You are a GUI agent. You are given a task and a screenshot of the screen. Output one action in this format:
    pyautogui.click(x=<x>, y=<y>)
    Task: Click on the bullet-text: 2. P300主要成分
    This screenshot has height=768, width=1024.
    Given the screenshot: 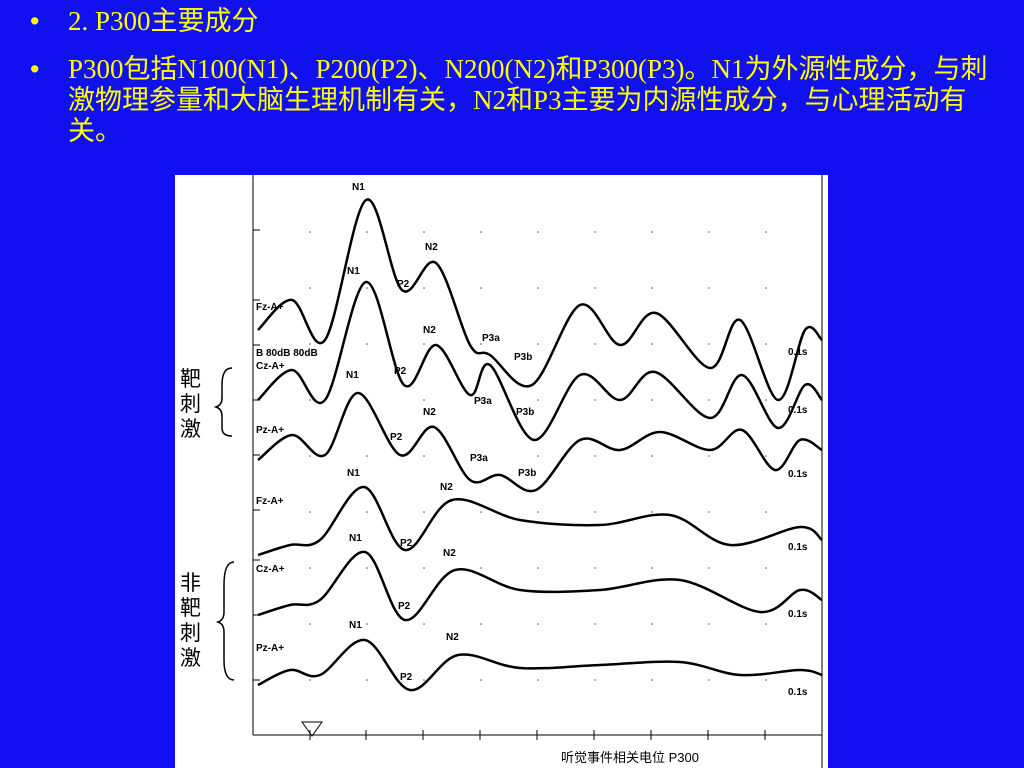 What is the action you would take?
    pyautogui.click(x=163, y=21)
    